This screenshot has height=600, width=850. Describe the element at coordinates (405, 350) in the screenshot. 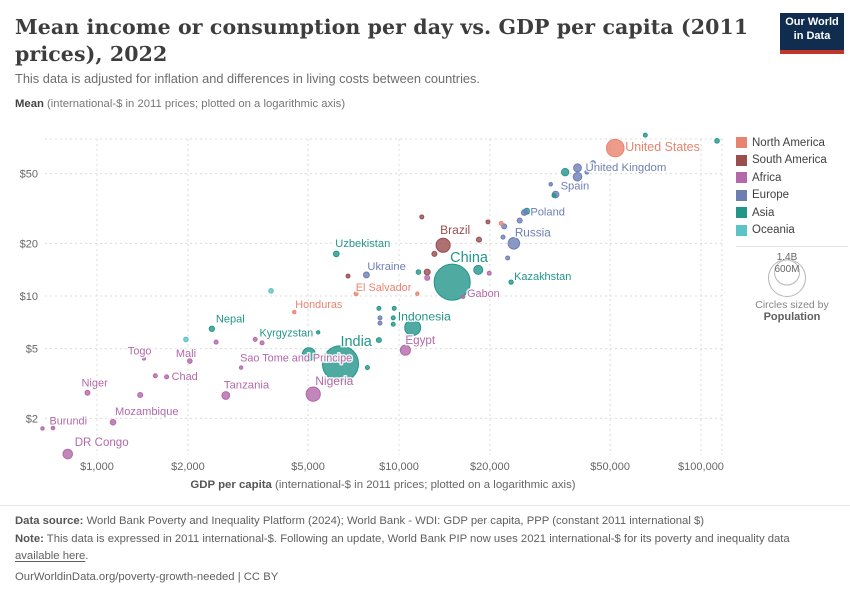

I see `country-dot-egypt` at that location.